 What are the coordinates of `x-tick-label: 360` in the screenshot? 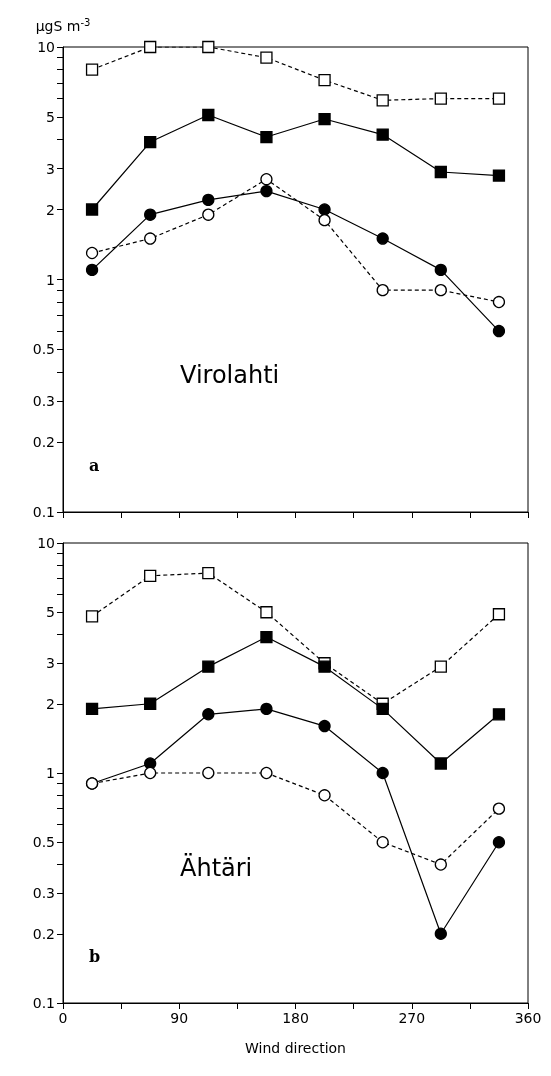 It's located at (528, 1018).